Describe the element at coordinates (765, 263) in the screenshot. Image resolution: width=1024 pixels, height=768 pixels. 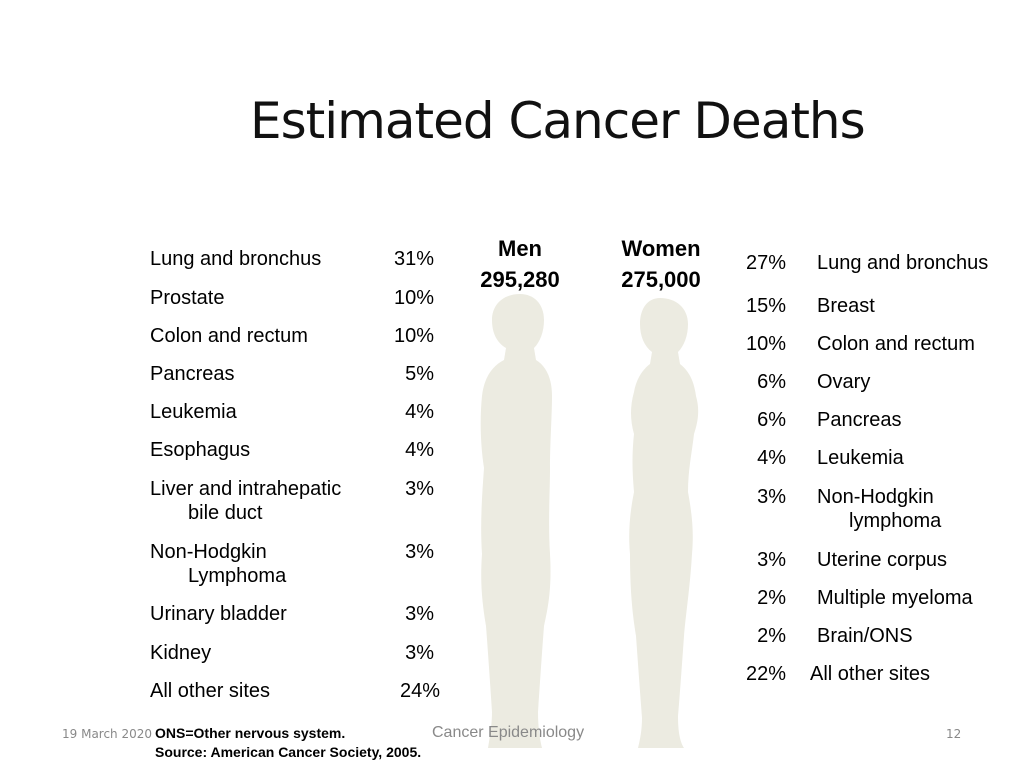
I see `women-pct: 27%` at that location.